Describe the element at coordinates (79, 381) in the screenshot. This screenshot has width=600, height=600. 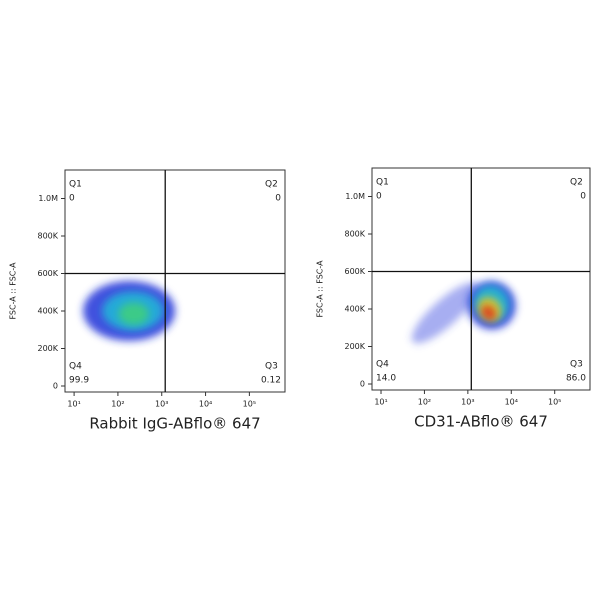
I see `quadrant-value: 99.9` at that location.